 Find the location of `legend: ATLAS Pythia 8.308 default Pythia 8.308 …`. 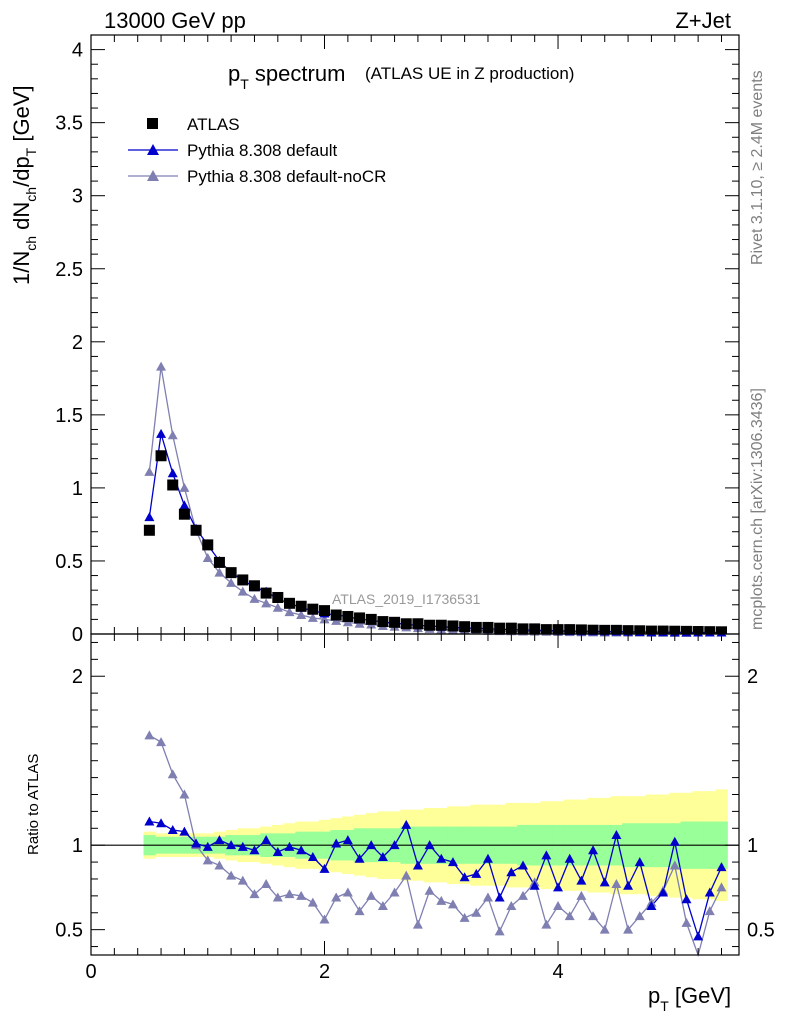

legend: ATLAS Pythia 8.308 default Pythia 8.308 … is located at coordinates (257, 150).